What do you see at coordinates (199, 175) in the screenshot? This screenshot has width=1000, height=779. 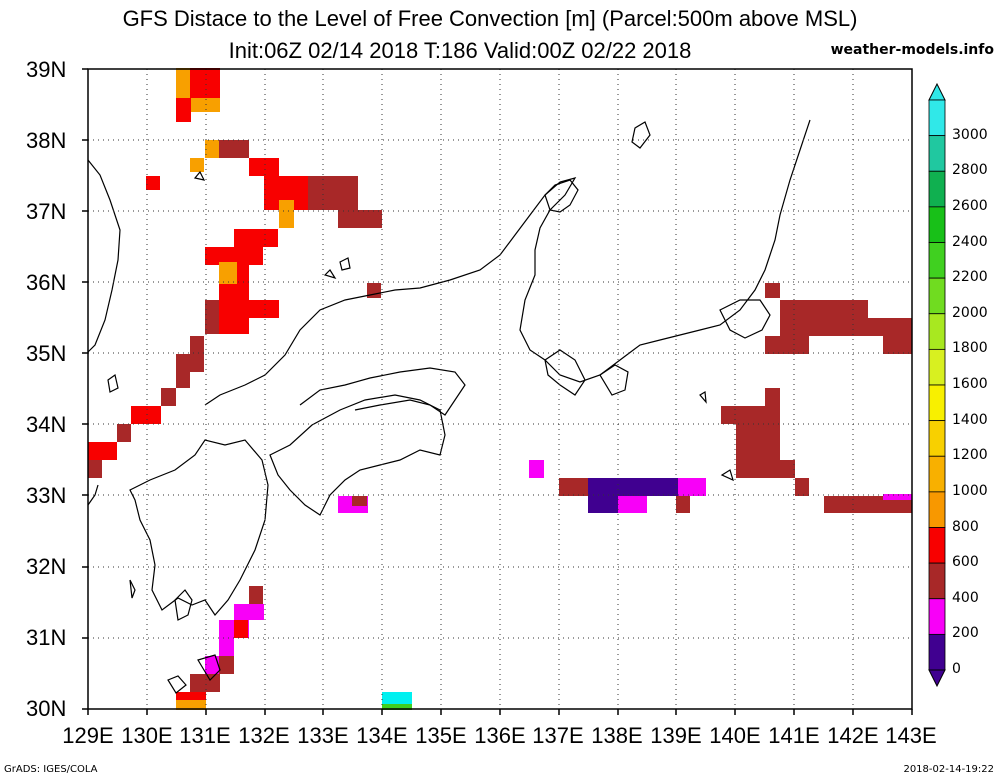 I see `ulleungdo` at bounding box center [199, 175].